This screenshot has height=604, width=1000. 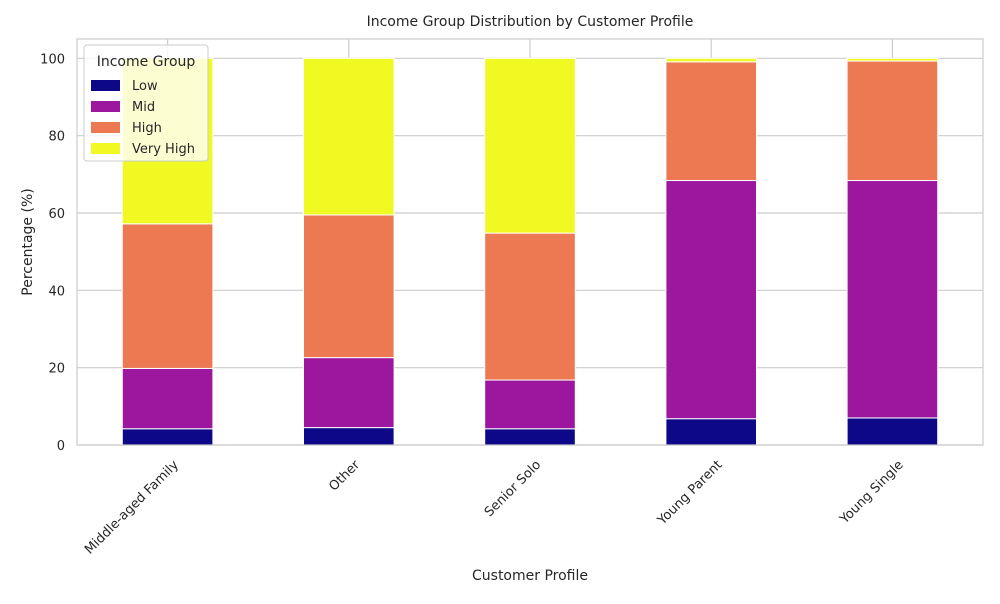 I want to click on y-tick-label: 20, so click(x=56, y=369).